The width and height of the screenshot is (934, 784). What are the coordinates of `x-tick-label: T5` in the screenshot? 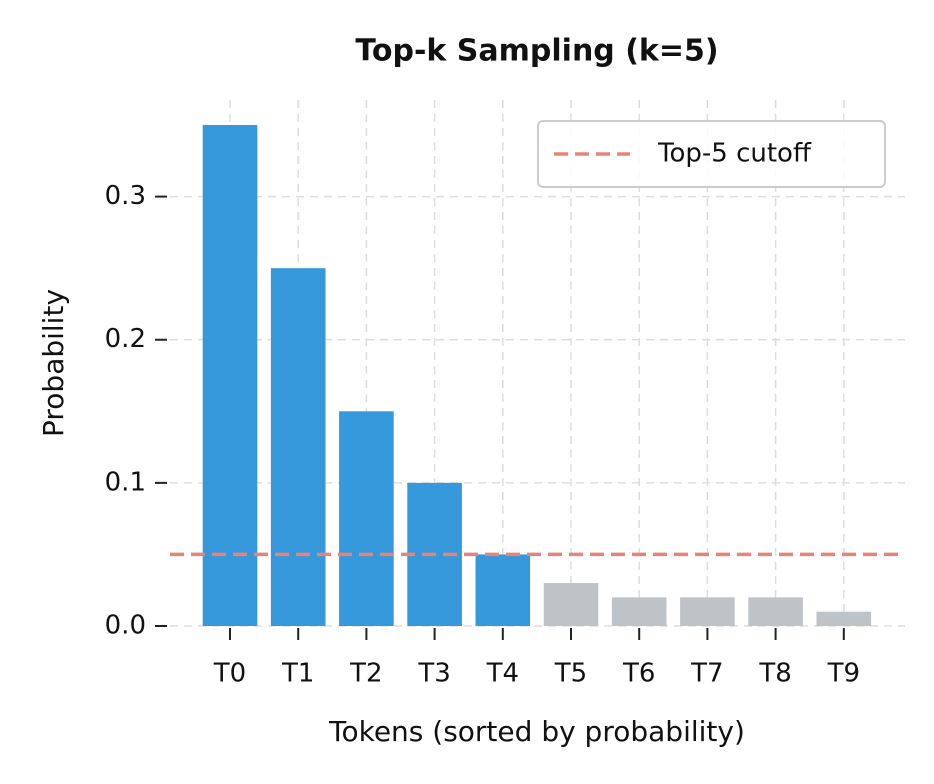 It's located at (570, 674).